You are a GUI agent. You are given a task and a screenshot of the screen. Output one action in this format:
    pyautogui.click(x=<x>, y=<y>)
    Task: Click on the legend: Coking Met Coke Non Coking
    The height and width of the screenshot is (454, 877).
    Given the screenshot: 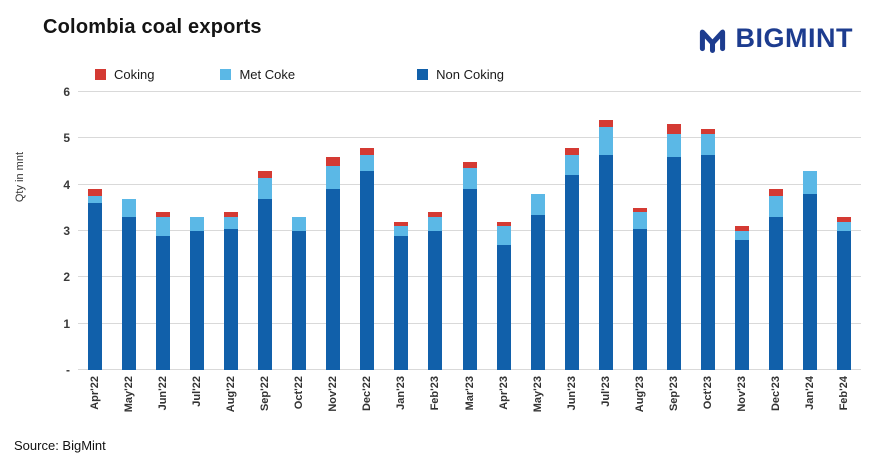 What is the action you would take?
    pyautogui.click(x=486, y=74)
    